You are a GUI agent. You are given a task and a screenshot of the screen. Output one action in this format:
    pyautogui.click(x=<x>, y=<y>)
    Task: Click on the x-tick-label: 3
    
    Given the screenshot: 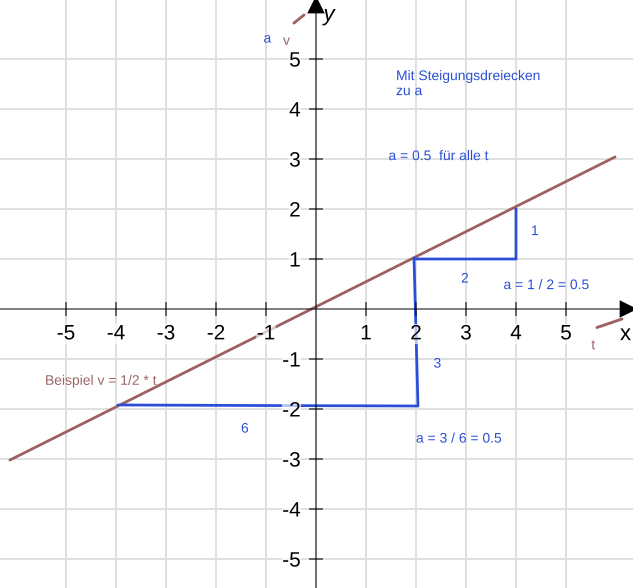 What is the action you would take?
    pyautogui.click(x=466, y=332)
    